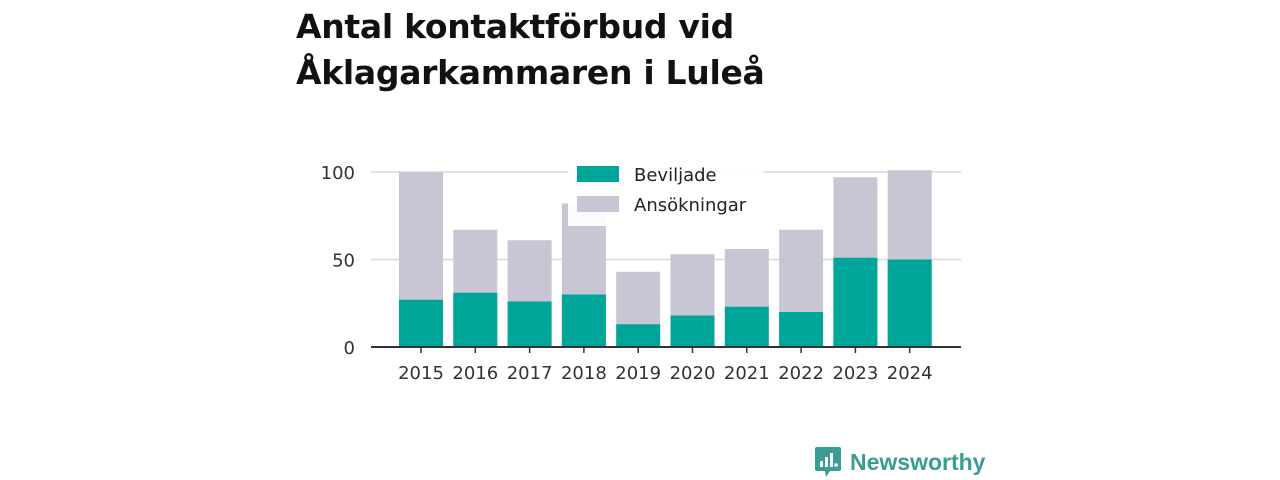 The image size is (1280, 480). What do you see at coordinates (598, 204) in the screenshot?
I see `legend-swatch-ansökningar` at bounding box center [598, 204].